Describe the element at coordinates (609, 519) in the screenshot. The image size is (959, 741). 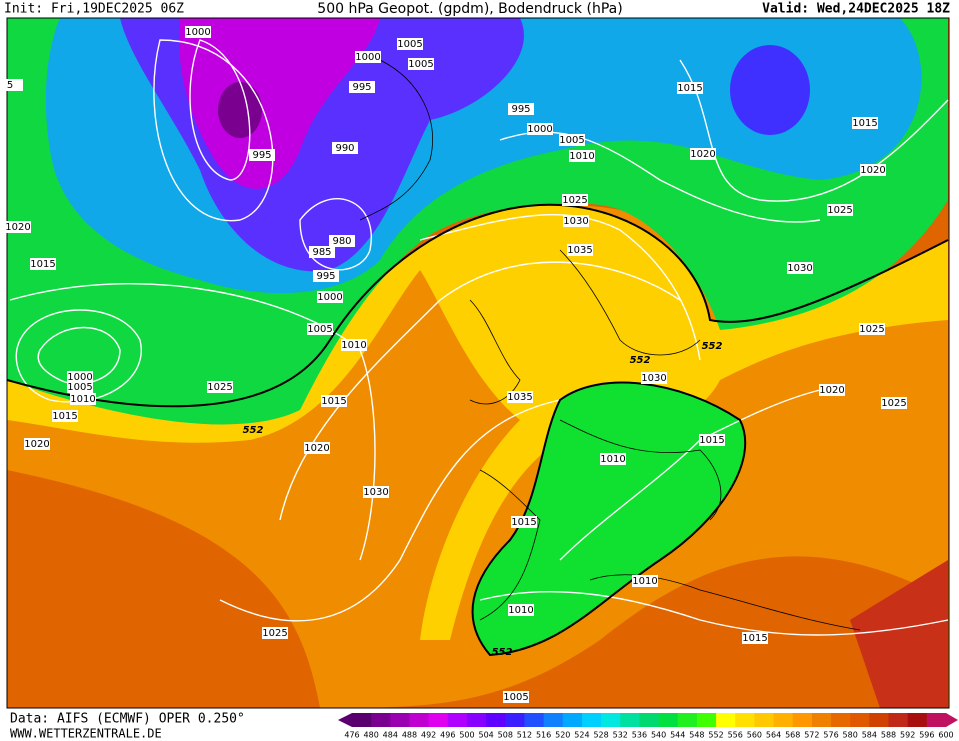
I see `contour-552-south` at that location.